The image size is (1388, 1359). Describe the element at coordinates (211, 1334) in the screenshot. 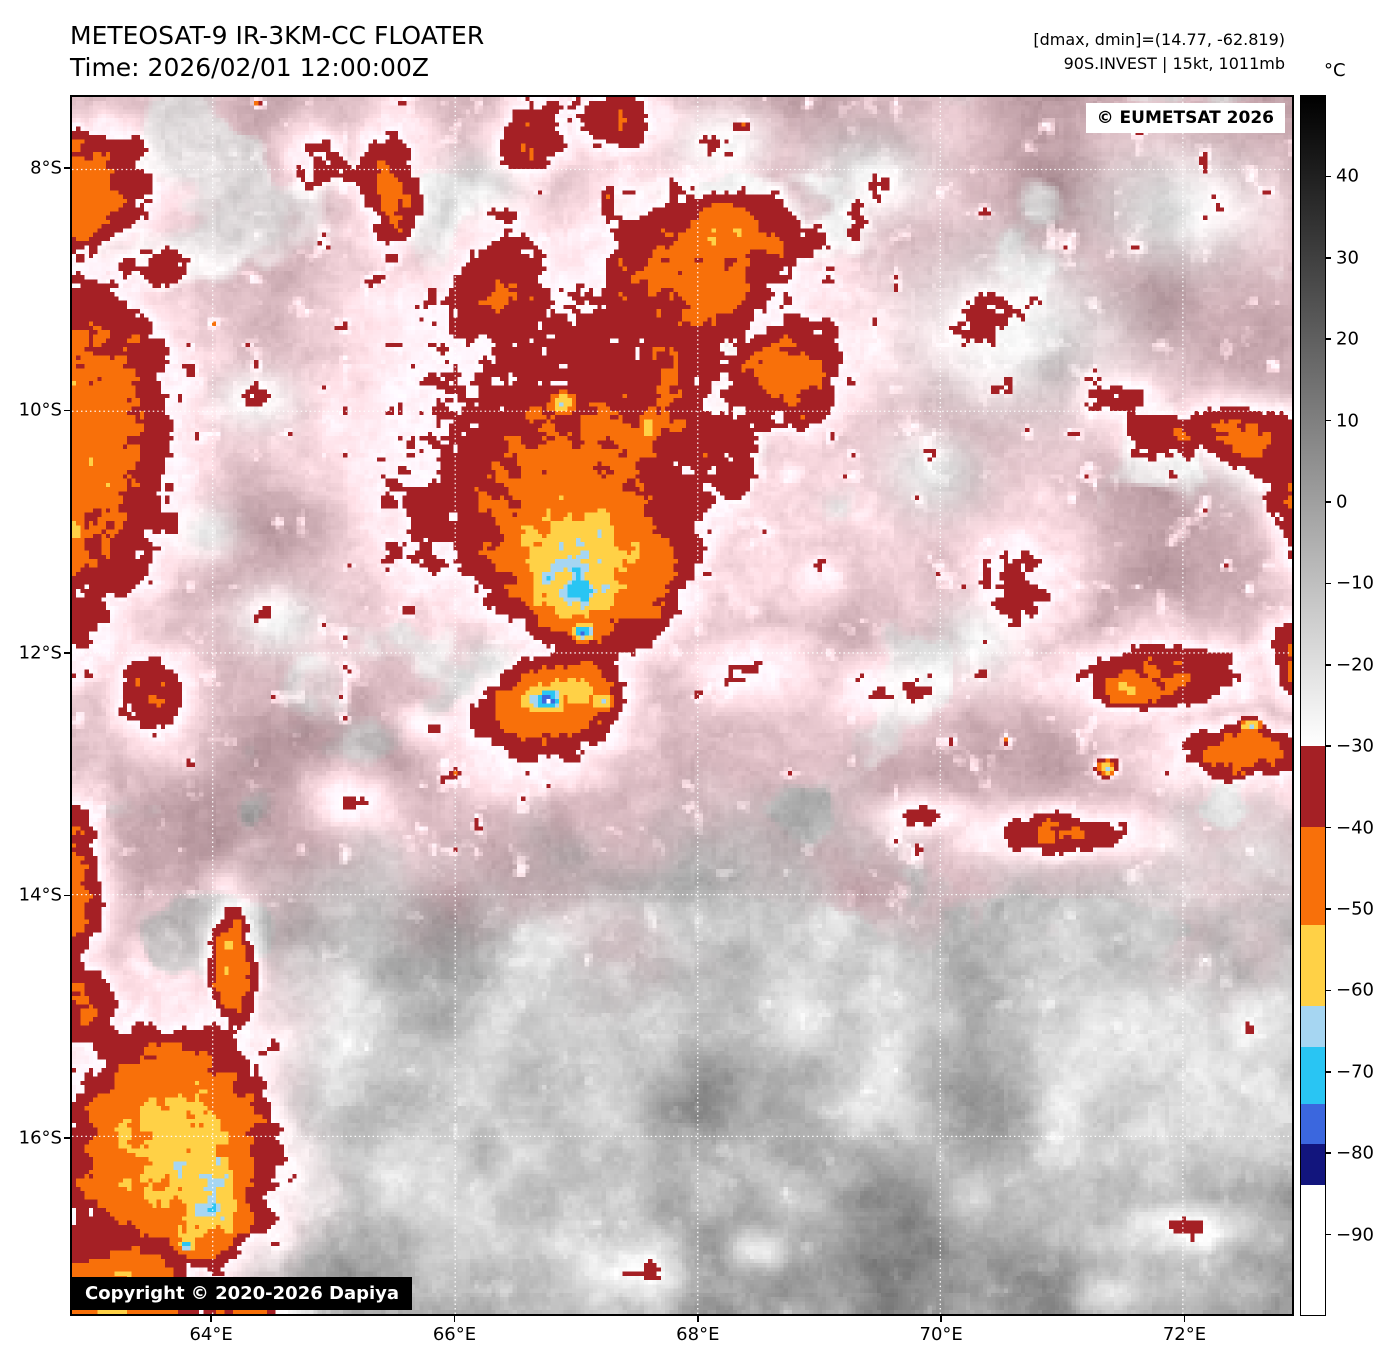

I see `lon-tick-label: 64°E` at that location.